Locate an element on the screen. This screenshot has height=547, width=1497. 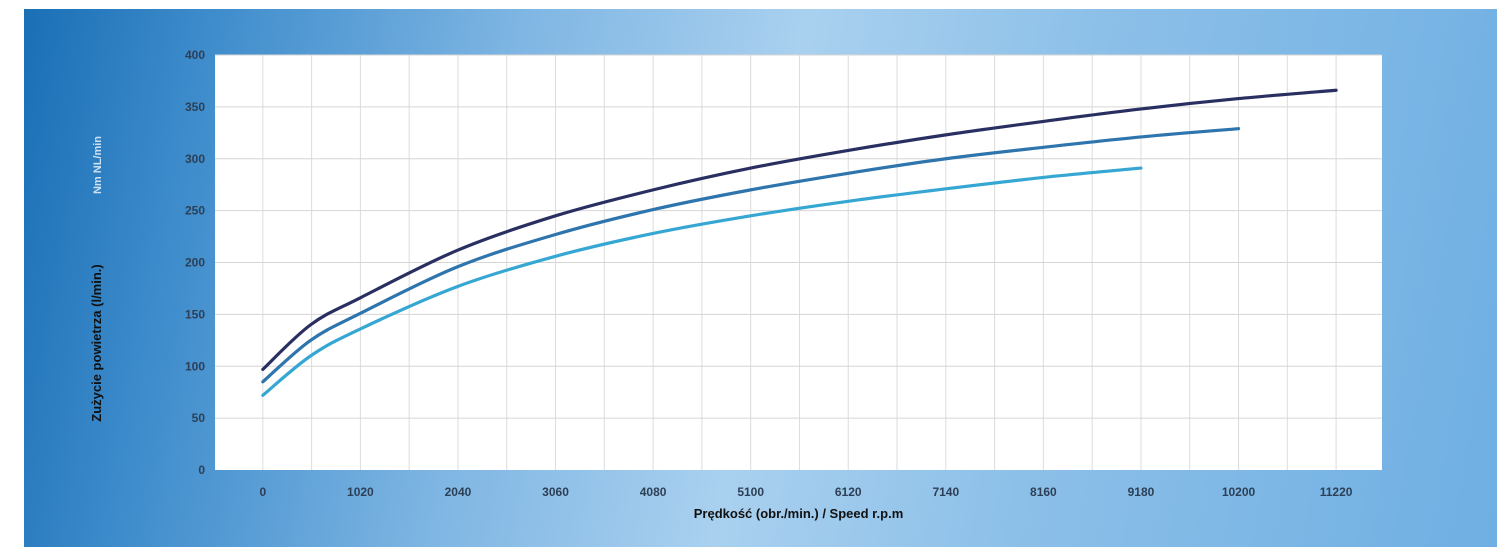
x-tick-label: 3060 is located at coordinates (555, 492).